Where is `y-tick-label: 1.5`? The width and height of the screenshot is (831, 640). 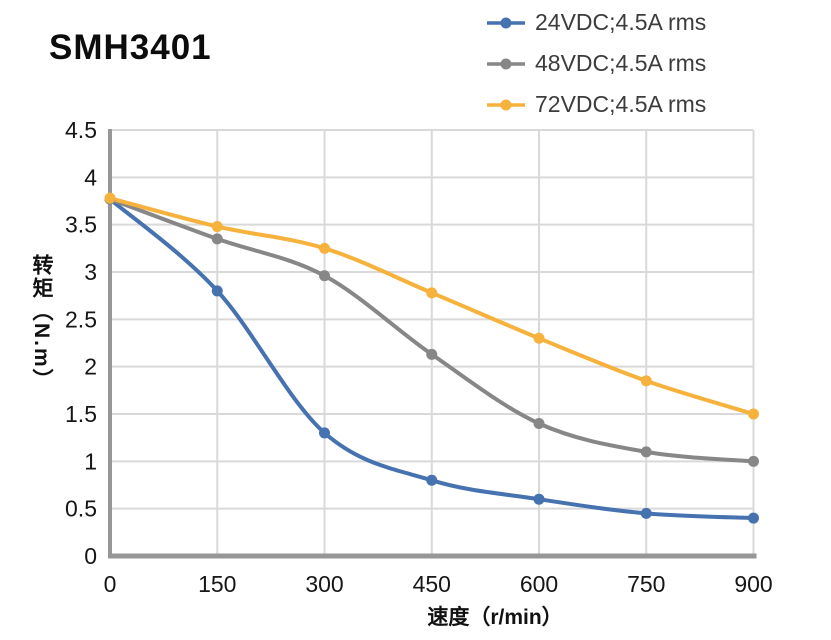
y-tick-label: 1.5 is located at coordinates (81, 414).